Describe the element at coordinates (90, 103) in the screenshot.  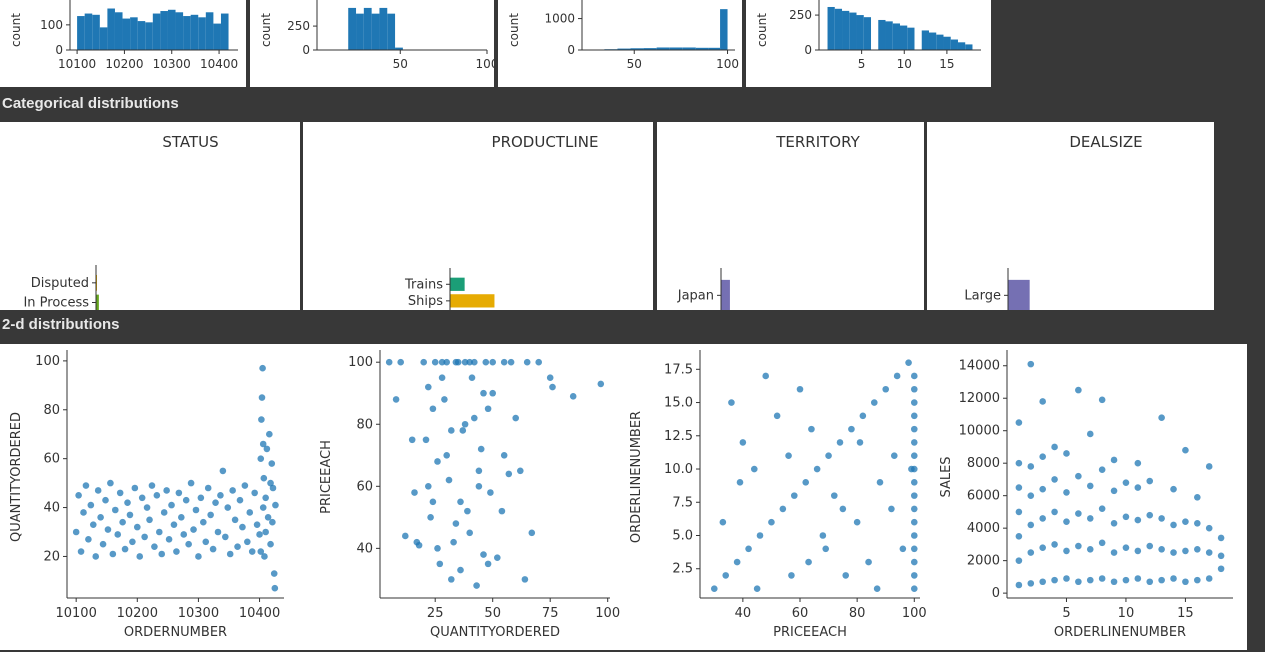
I see `categorical-section-title: Categorical distributions` at that location.